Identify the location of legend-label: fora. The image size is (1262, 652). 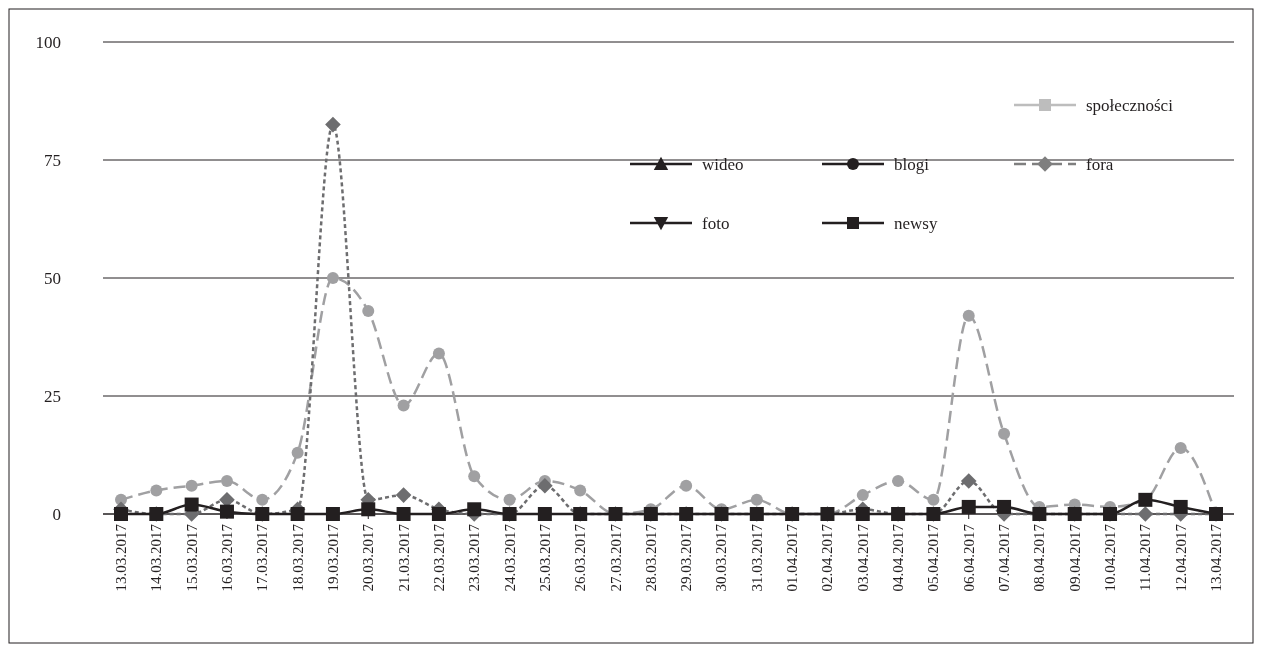
(1100, 164).